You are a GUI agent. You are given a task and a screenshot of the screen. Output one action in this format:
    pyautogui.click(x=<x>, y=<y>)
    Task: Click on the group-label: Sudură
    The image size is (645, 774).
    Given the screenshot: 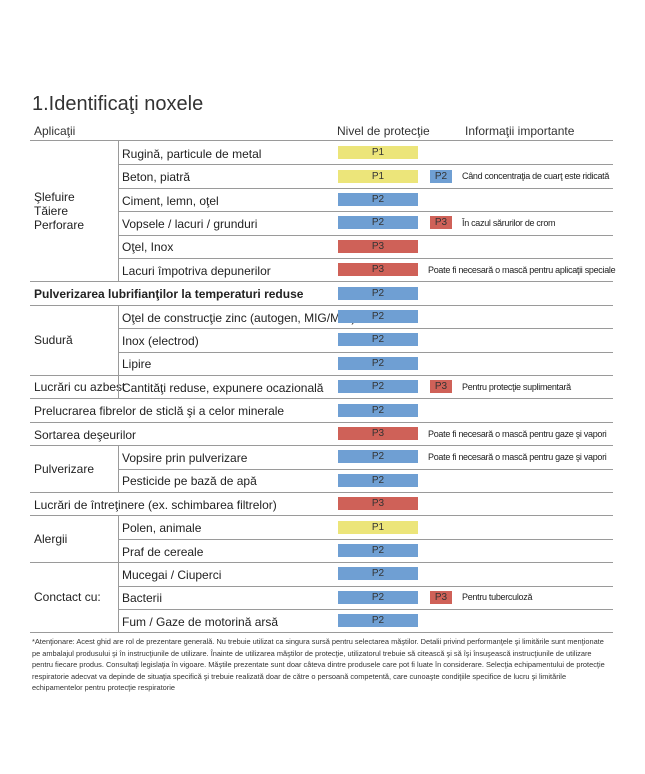 What is the action you would take?
    pyautogui.click(x=53, y=339)
    